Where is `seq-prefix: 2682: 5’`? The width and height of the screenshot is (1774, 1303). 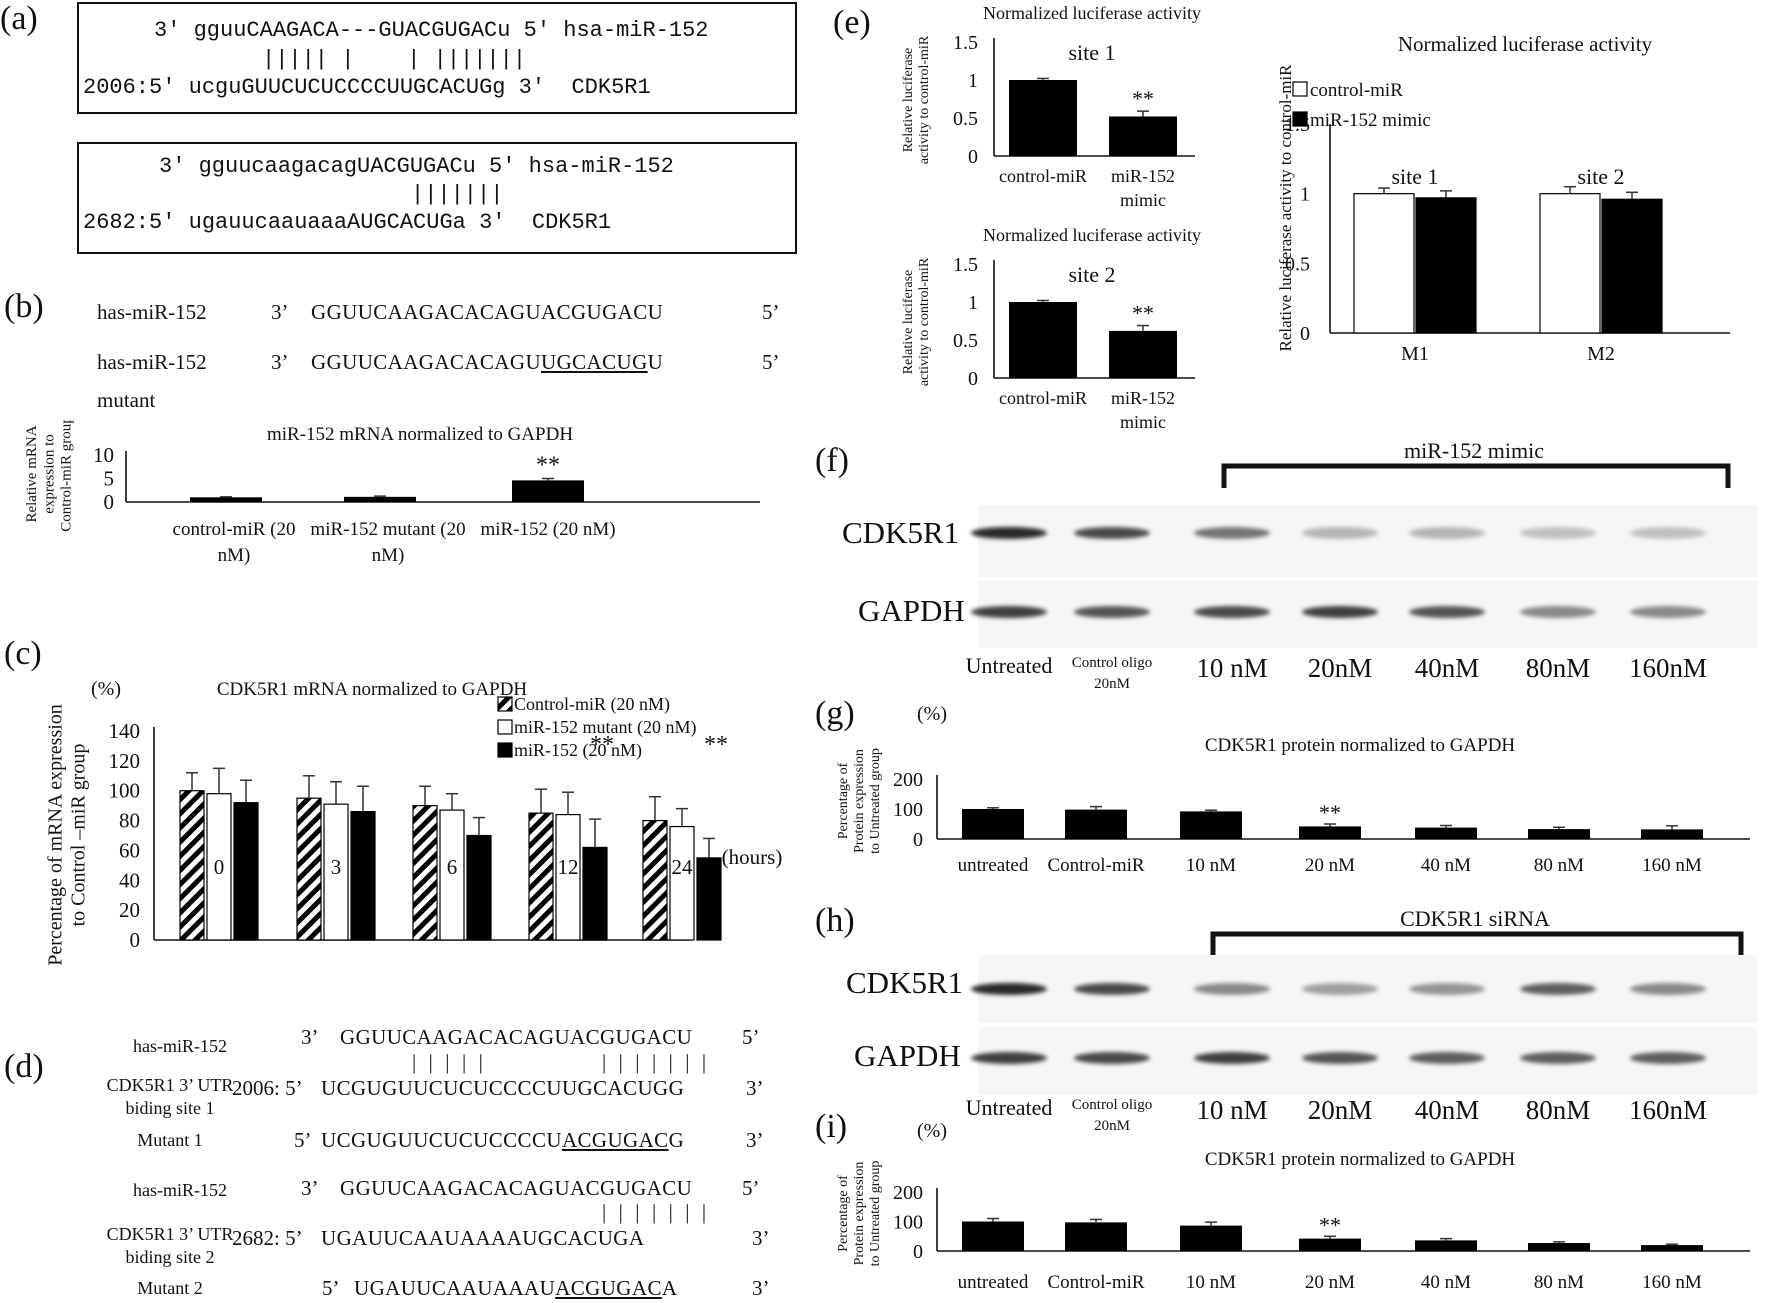
seq-prefix: 2682: 5’ is located at coordinates (267, 1238).